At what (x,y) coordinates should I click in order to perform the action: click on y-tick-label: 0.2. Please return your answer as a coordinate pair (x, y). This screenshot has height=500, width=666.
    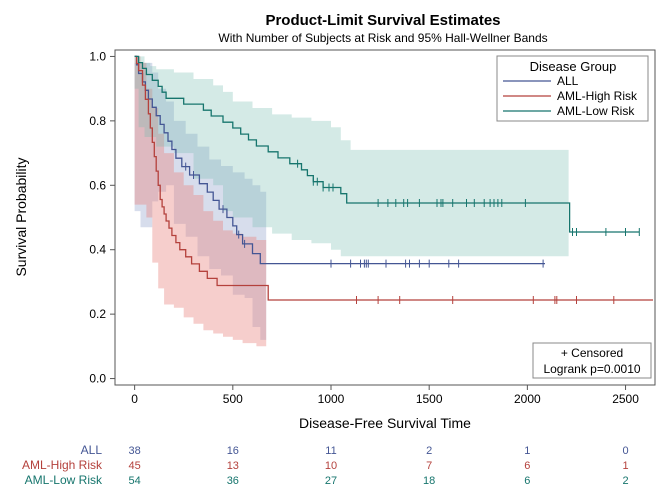
    Looking at the image, I should click on (97, 314).